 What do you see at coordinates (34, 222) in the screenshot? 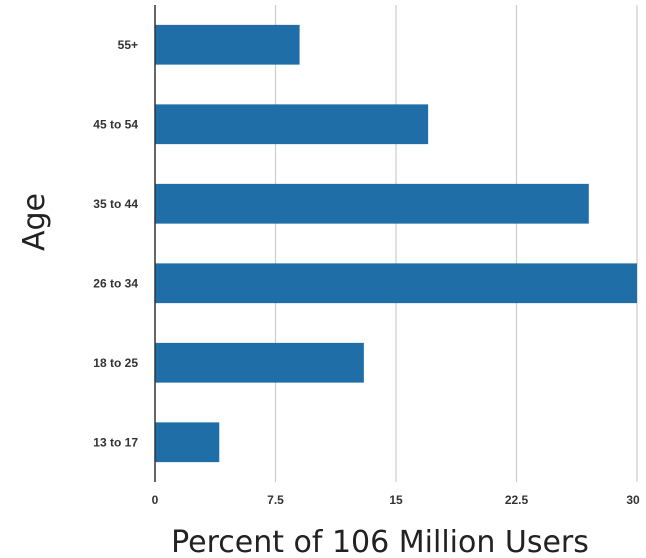
I see `y-axis-title: Age` at bounding box center [34, 222].